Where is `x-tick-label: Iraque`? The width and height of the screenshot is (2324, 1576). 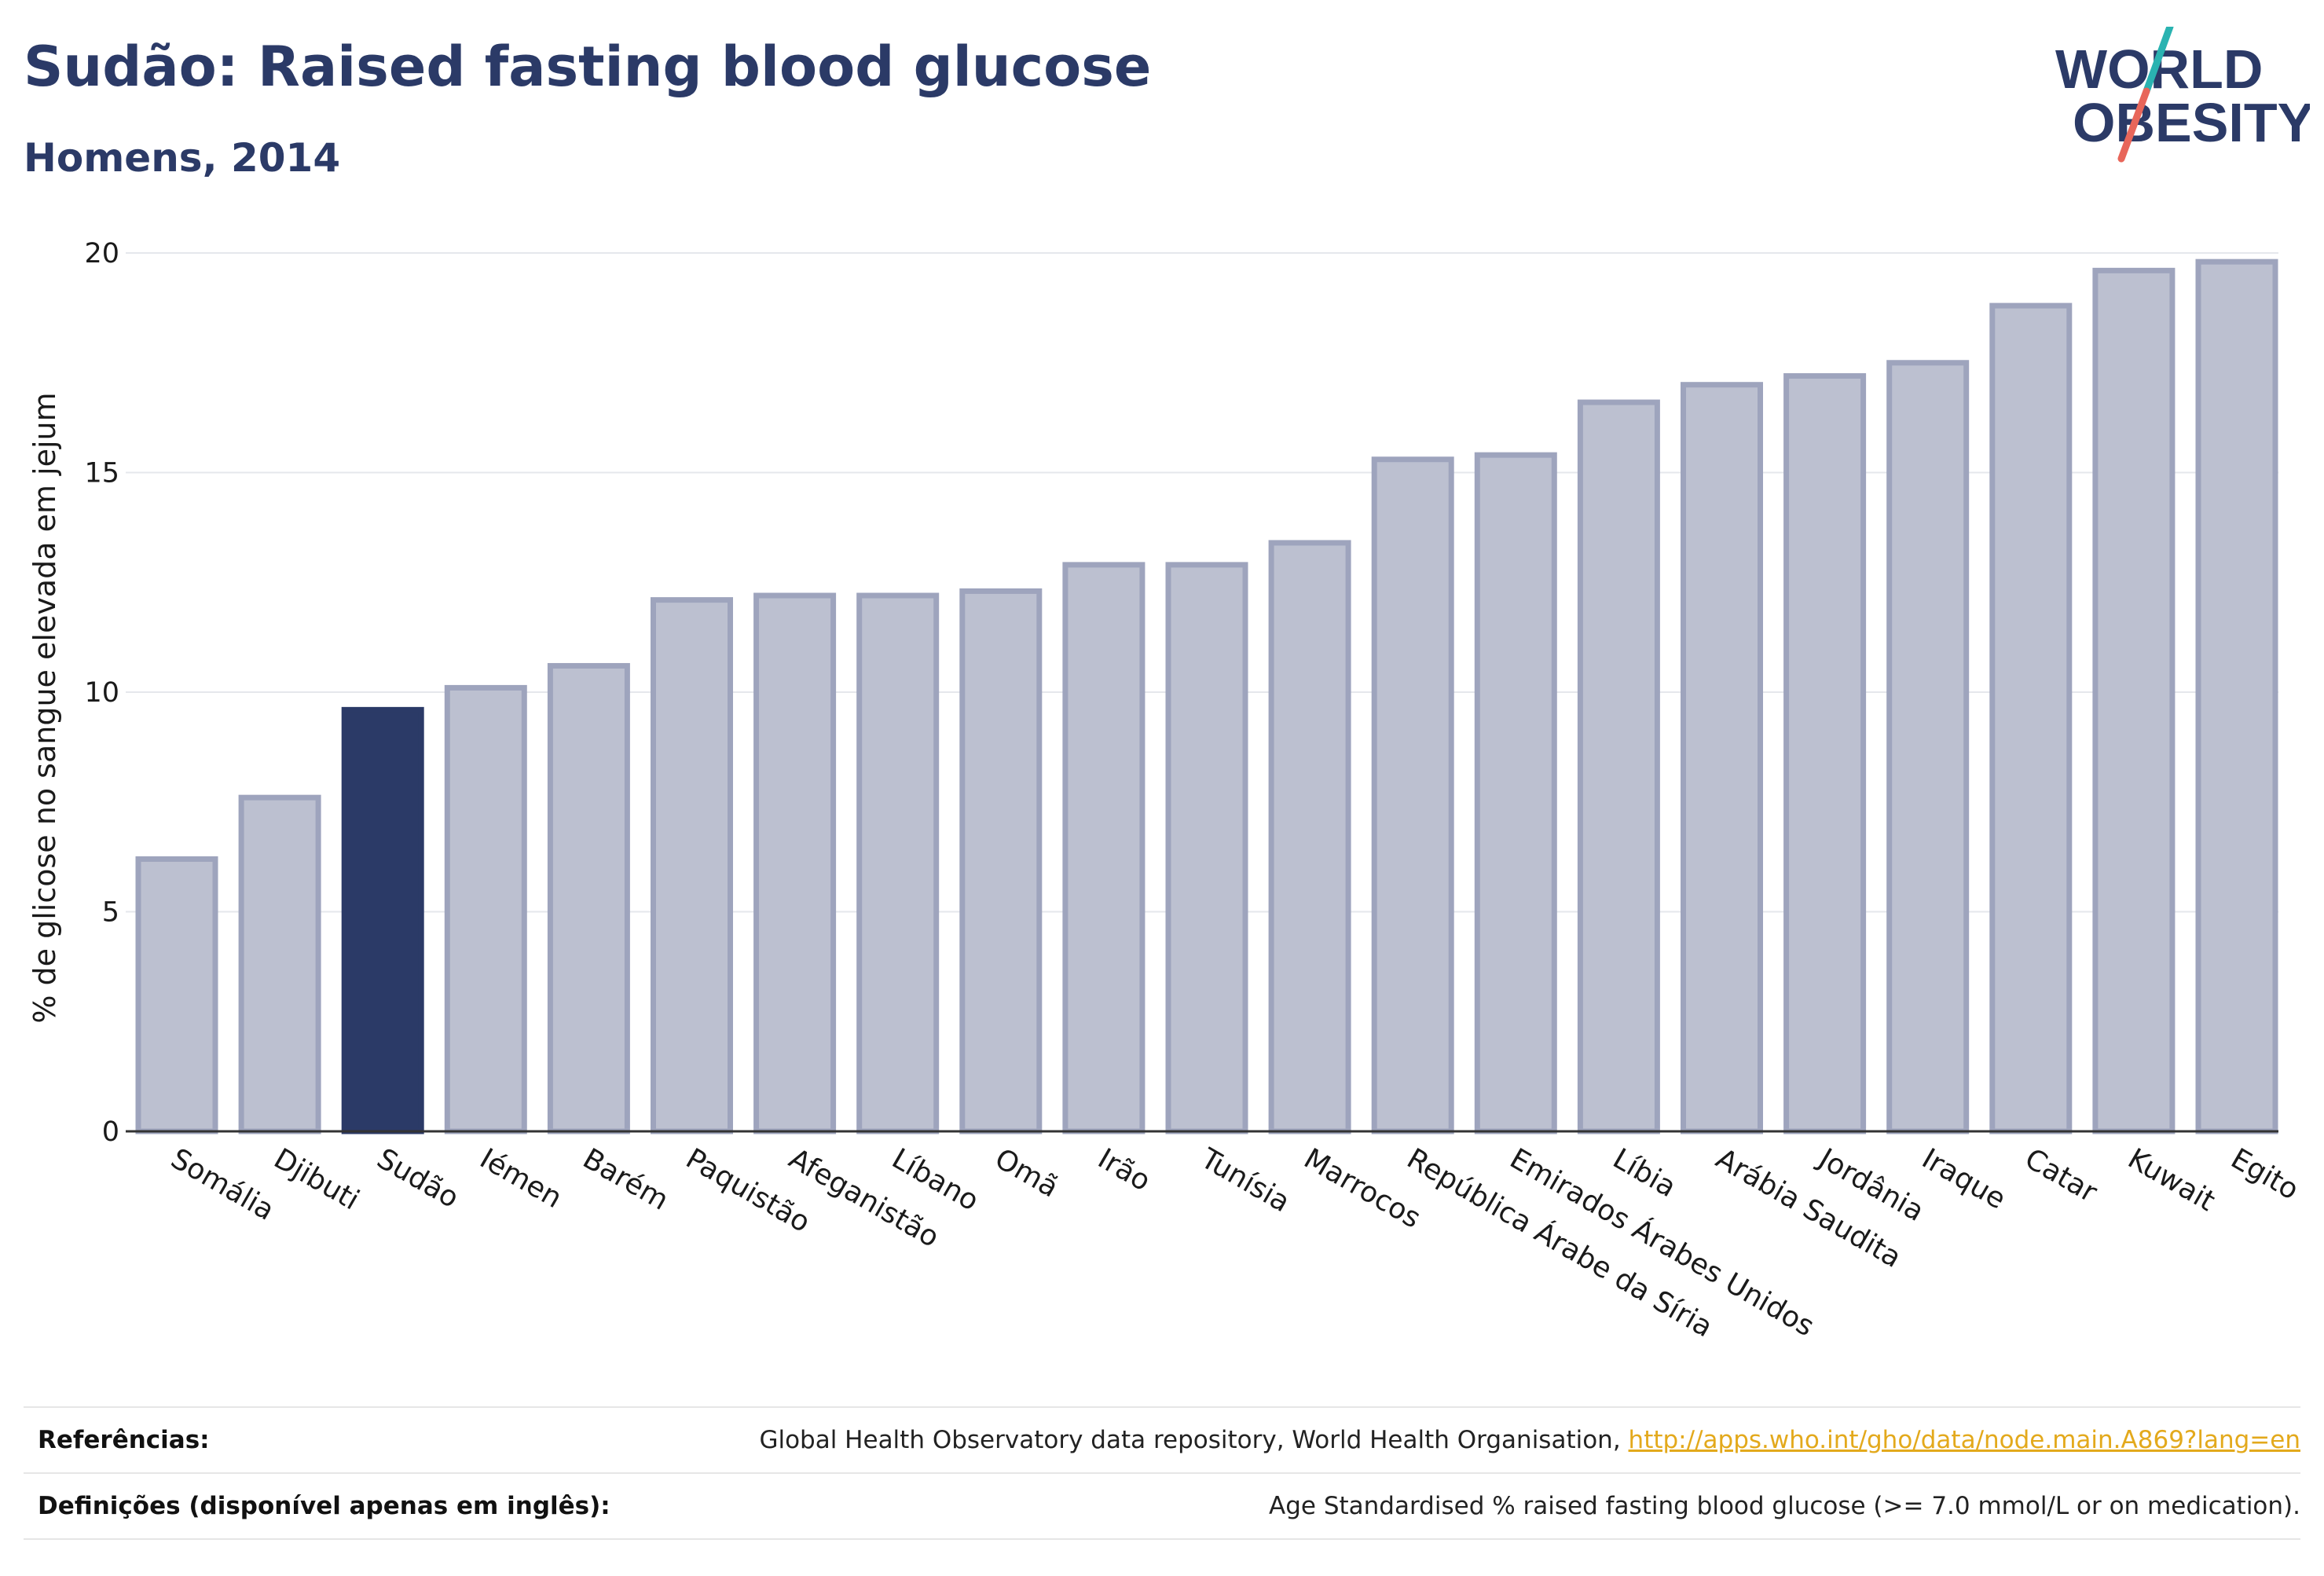
x-tick-label: Iraque is located at coordinates (1963, 1178).